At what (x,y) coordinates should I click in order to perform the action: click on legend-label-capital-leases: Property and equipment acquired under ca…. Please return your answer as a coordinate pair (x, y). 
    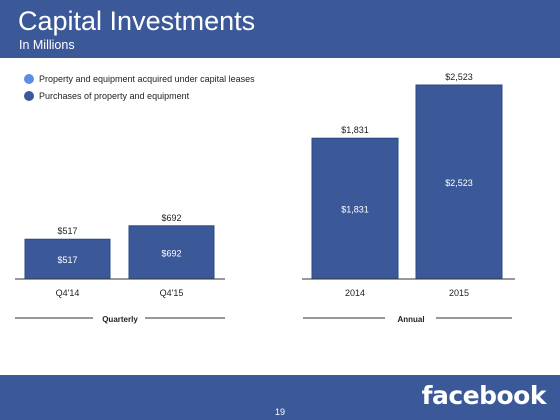
    Looking at the image, I should click on (147, 78).